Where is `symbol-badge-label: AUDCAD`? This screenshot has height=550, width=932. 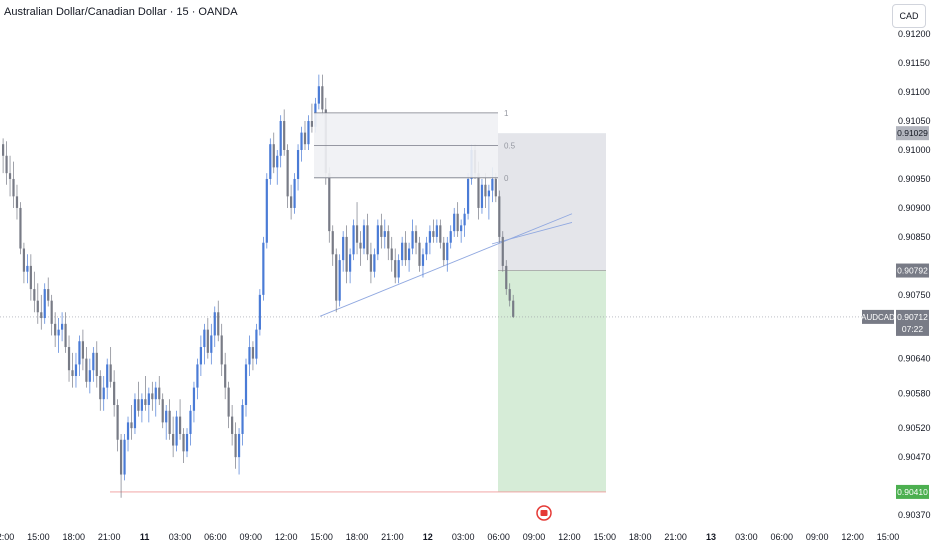
symbol-badge-label: AUDCAD is located at coordinates (878, 317).